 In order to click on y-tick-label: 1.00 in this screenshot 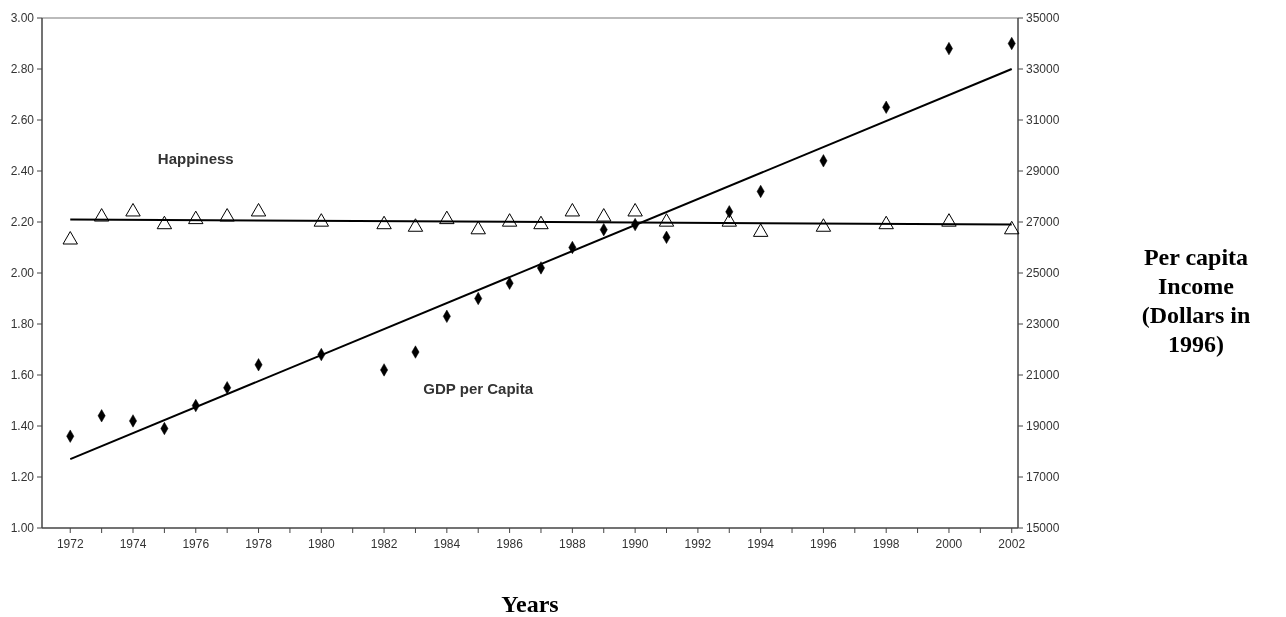, I will do `click(22, 528)`.